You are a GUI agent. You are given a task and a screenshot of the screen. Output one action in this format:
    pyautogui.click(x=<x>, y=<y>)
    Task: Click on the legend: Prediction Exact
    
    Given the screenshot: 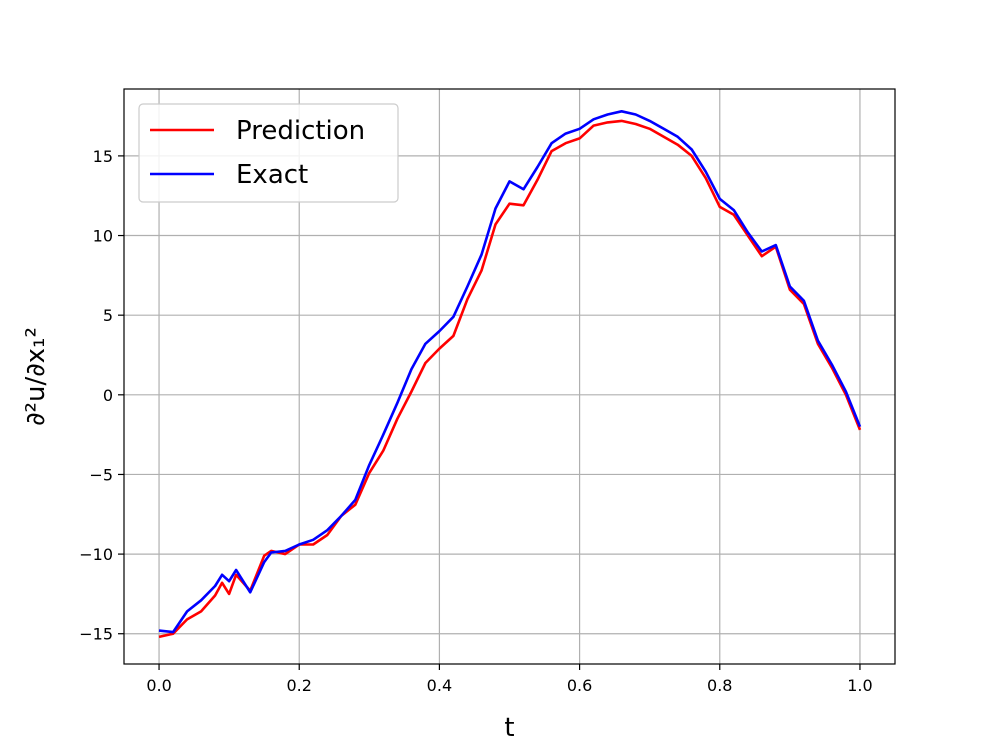 What is the action you would take?
    pyautogui.click(x=268, y=153)
    